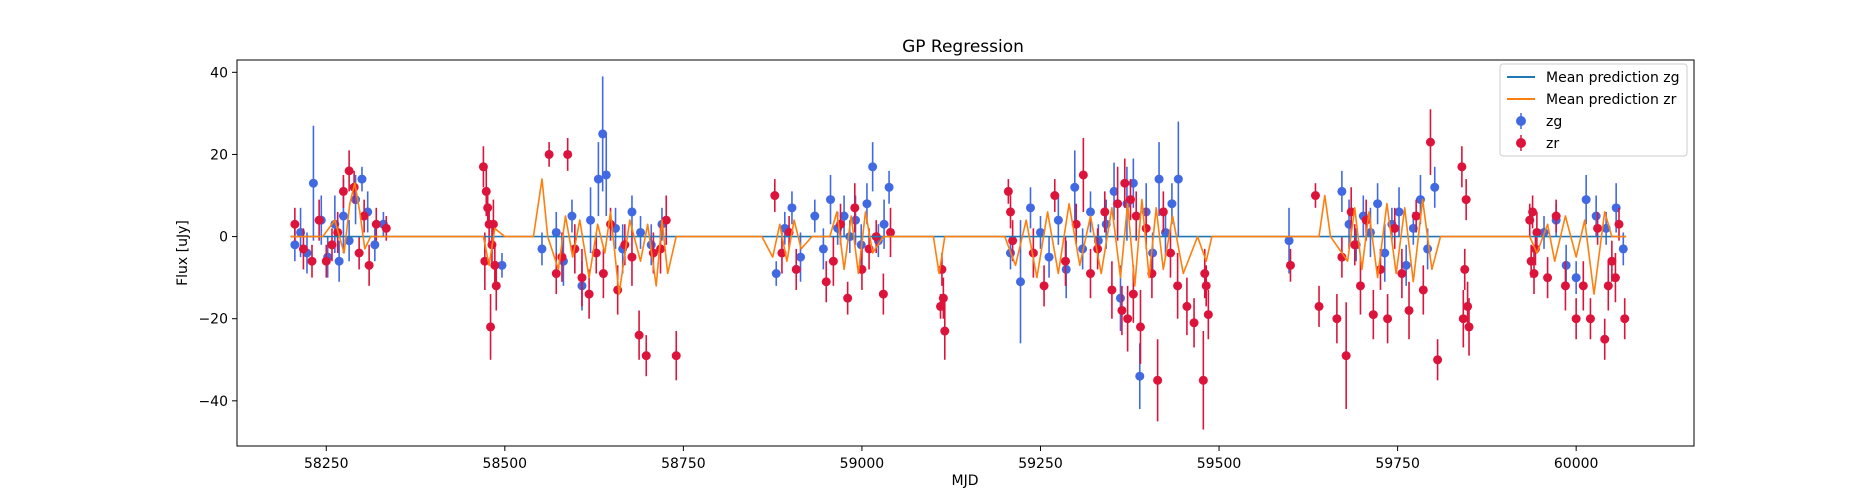 The width and height of the screenshot is (1875, 500). I want to click on legend-item-zg: zg, so click(1554, 122).